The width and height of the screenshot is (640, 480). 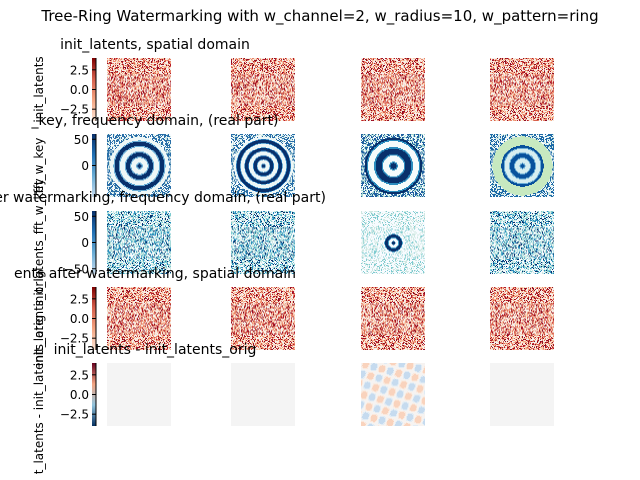 What do you see at coordinates (39, 166) in the screenshot?
I see `y-axis-label: fft_w_key` at bounding box center [39, 166].